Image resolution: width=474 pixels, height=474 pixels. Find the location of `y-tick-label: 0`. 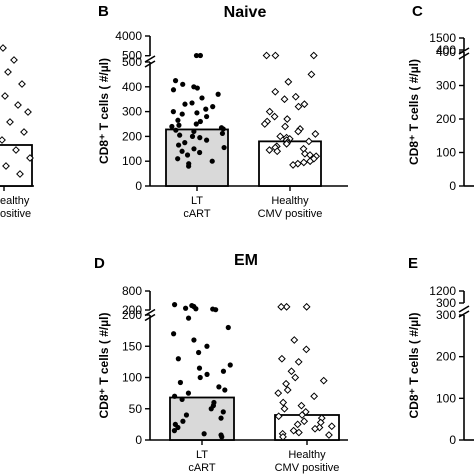

y-tick-label: 0 is located at coordinates (452, 186).